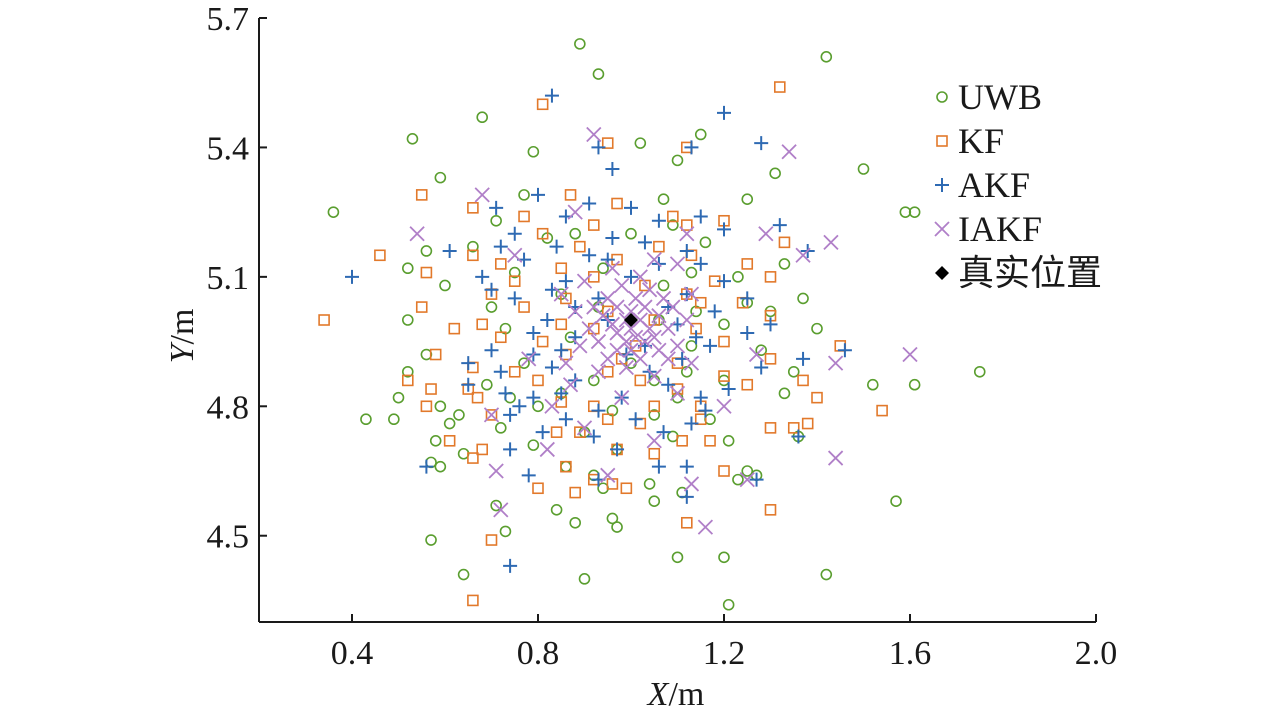  What do you see at coordinates (994, 185) in the screenshot?
I see `legend-label: AKF` at bounding box center [994, 185].